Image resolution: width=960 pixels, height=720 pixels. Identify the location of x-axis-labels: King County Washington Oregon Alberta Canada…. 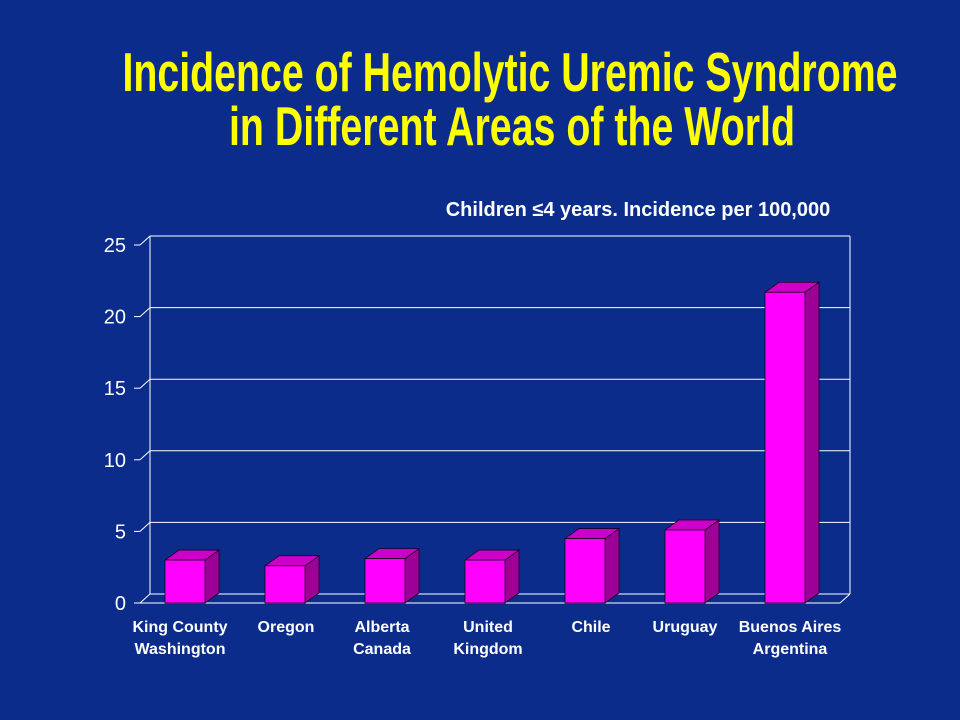
(486, 638).